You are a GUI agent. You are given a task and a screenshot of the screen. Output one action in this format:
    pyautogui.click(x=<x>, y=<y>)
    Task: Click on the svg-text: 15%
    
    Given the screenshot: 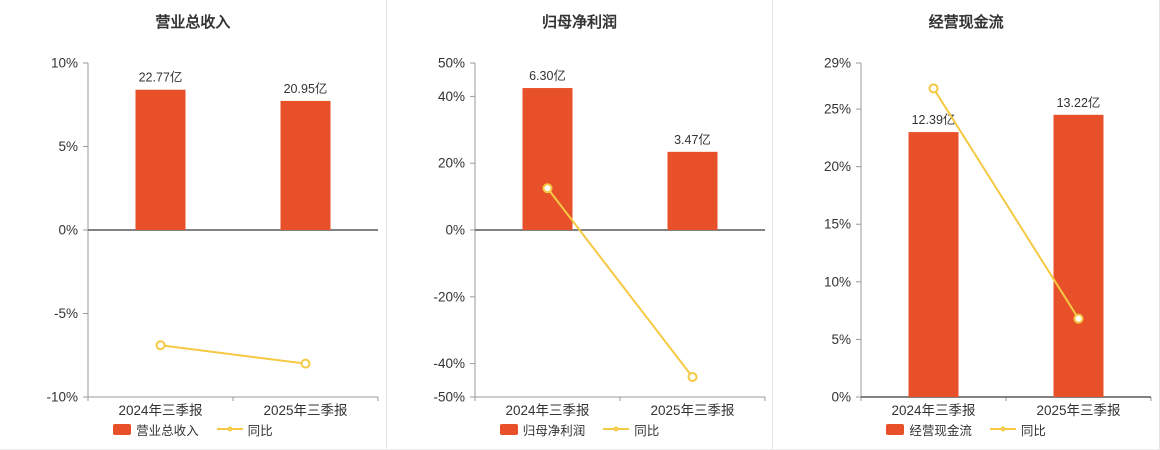 What is the action you would take?
    pyautogui.click(x=837, y=224)
    